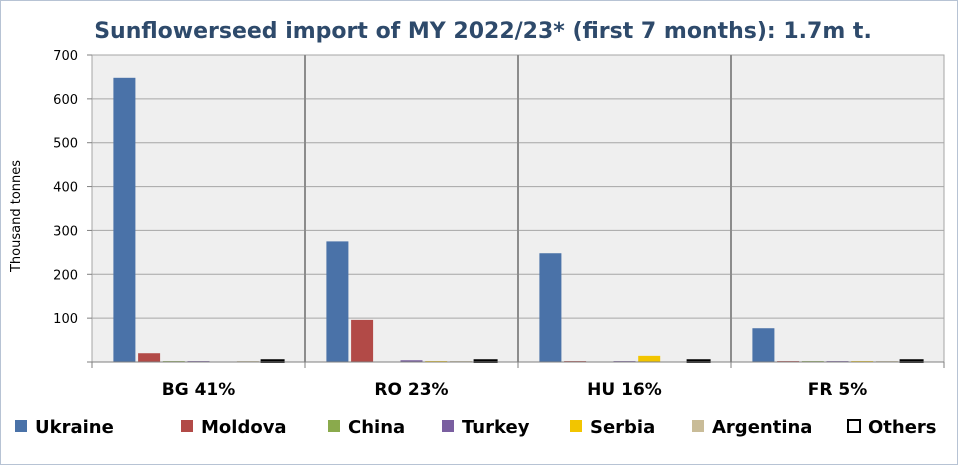 This screenshot has width=958, height=466. I want to click on y-tick-label: 300, so click(65, 231).